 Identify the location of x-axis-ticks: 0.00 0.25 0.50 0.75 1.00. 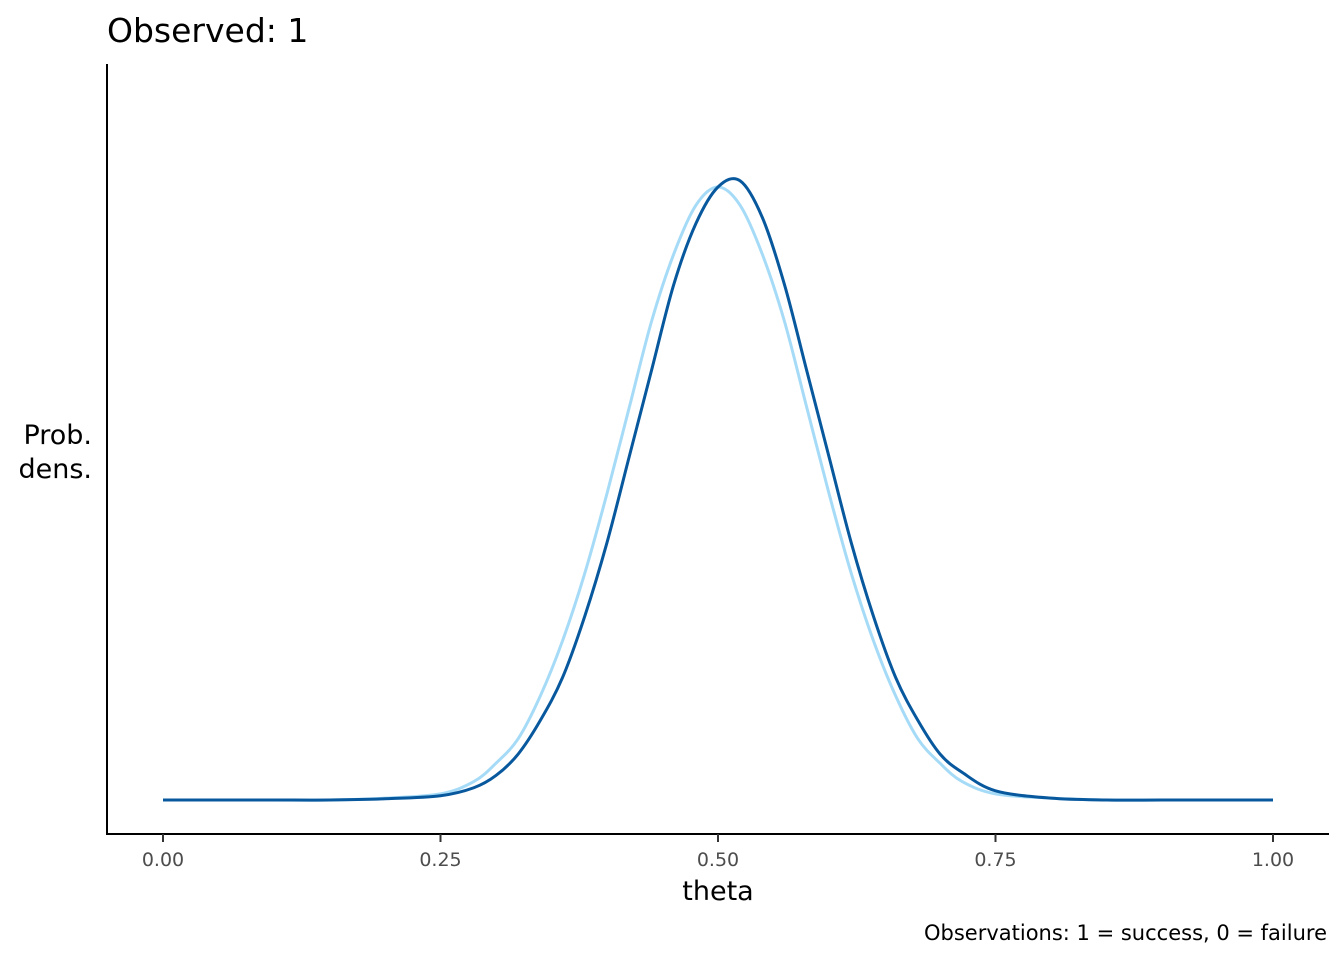
(718, 852).